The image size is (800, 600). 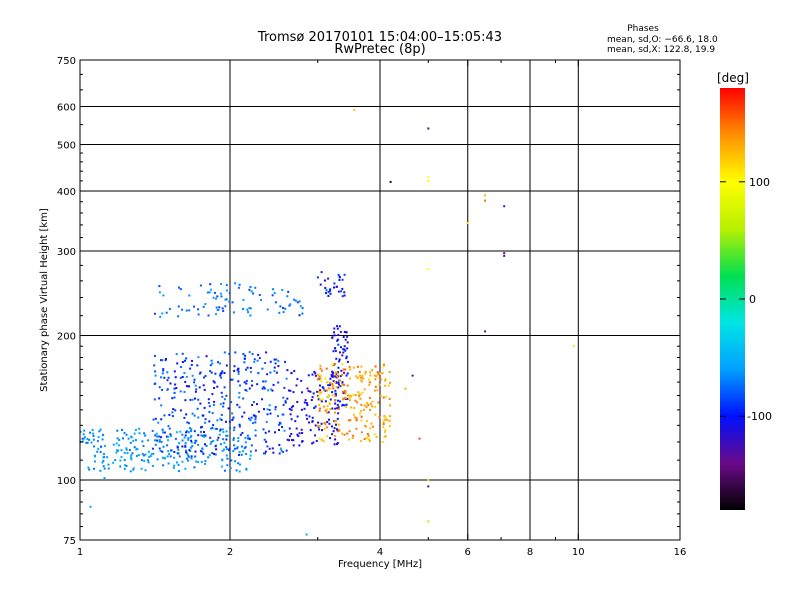 What do you see at coordinates (379, 49) in the screenshot?
I see `chart-subtitle: RwPretec (8p)` at bounding box center [379, 49].